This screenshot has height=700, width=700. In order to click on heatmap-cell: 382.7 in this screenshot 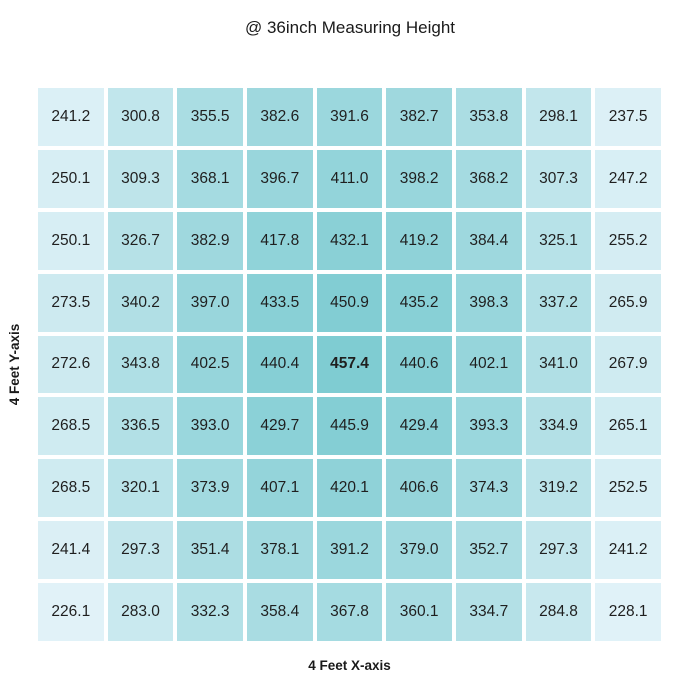, I will do `click(419, 117)`.